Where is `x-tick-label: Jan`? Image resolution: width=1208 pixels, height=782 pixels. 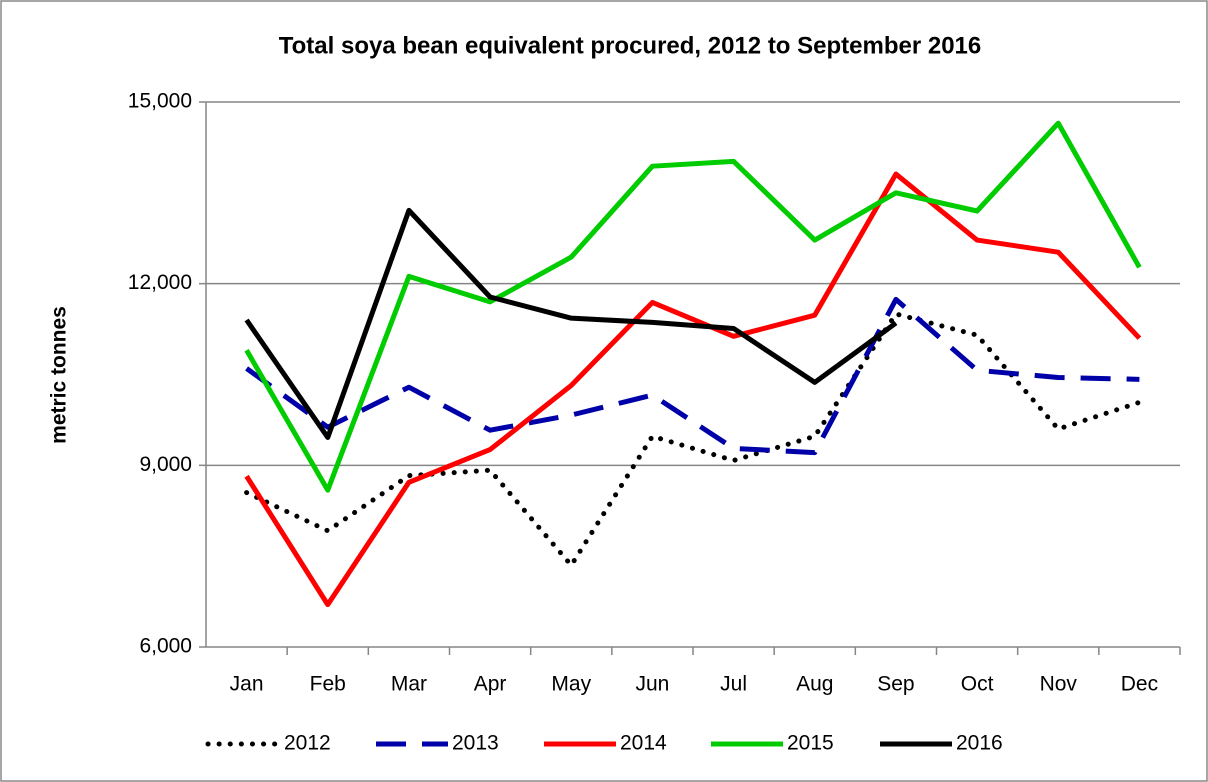
x-tick-label: Jan is located at coordinates (247, 684).